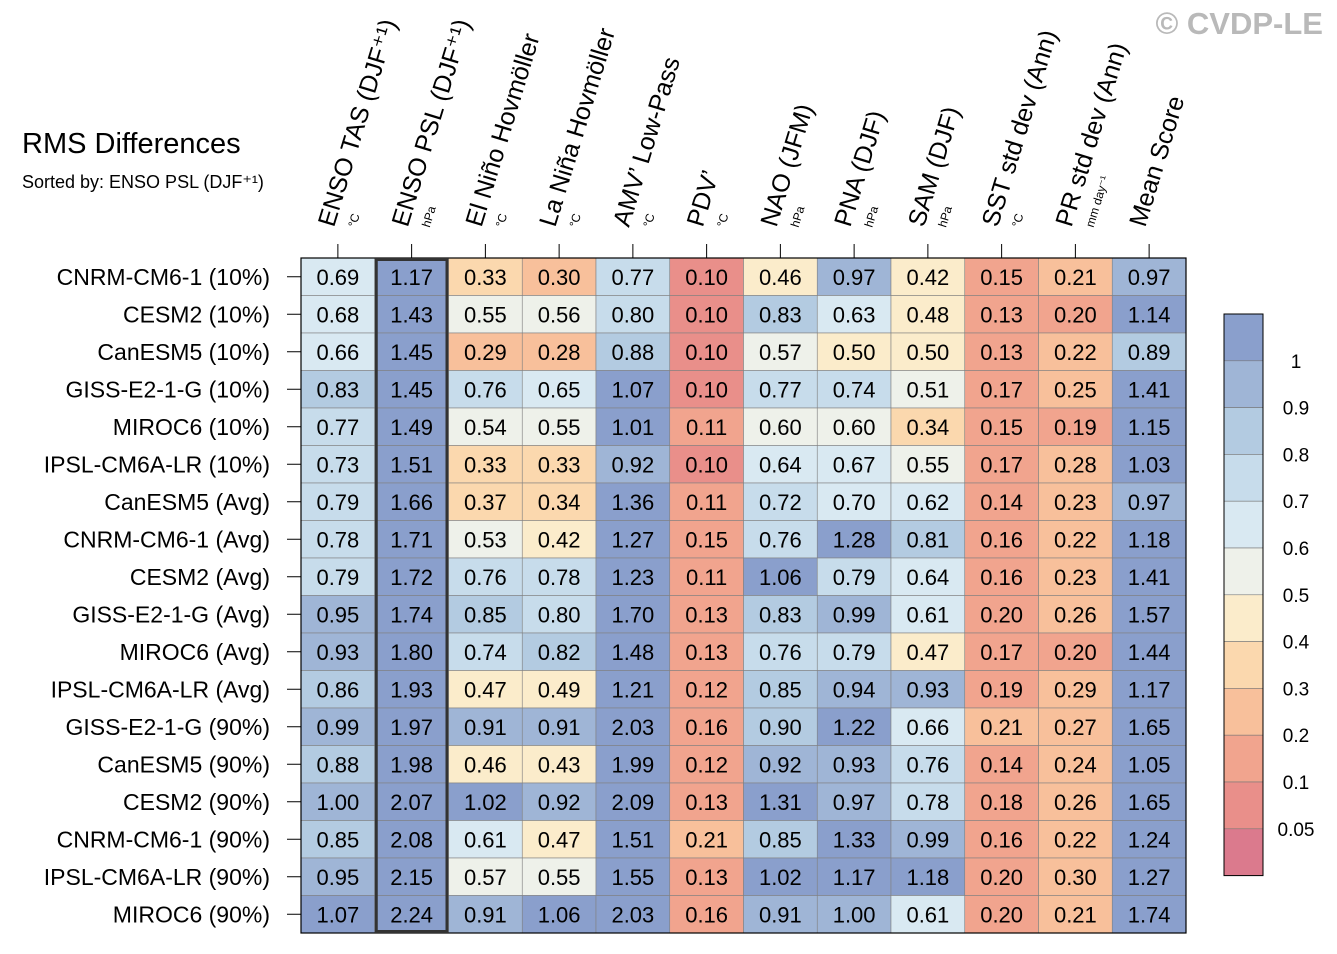 The image size is (1337, 954). I want to click on colorbar-tick-label: 0.9, so click(1296, 409).